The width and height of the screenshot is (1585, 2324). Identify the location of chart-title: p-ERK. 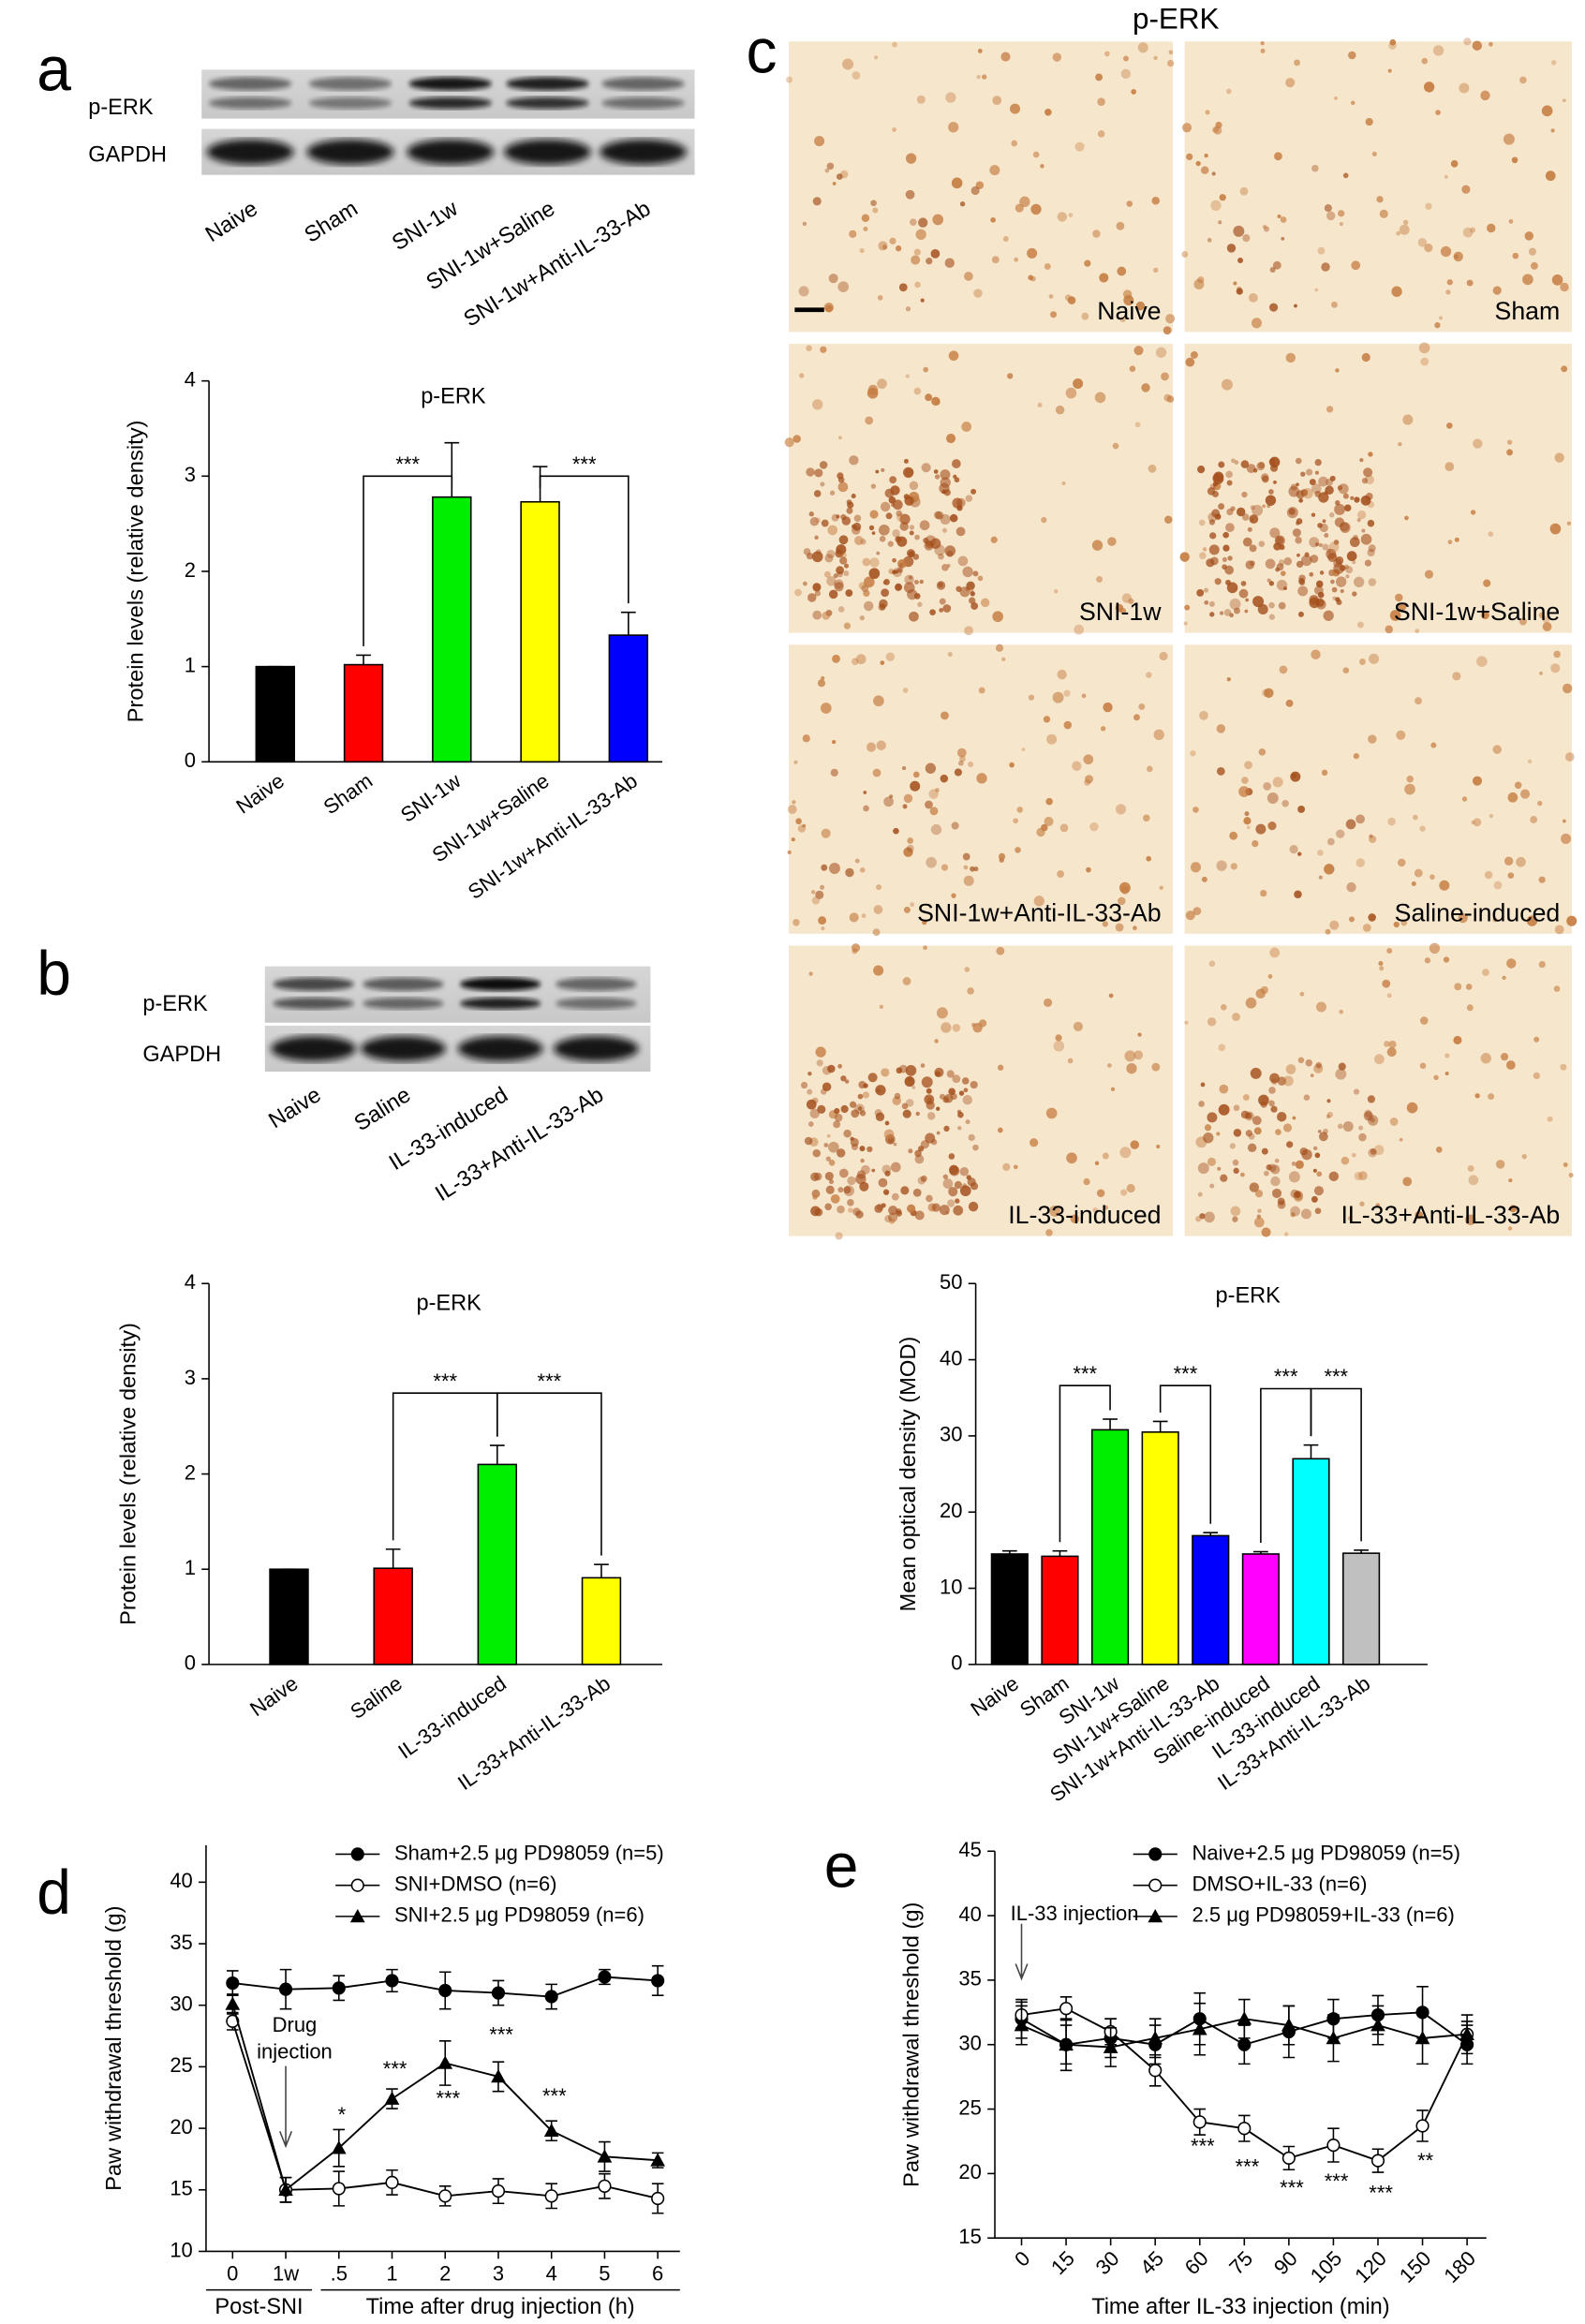
(1248, 1297).